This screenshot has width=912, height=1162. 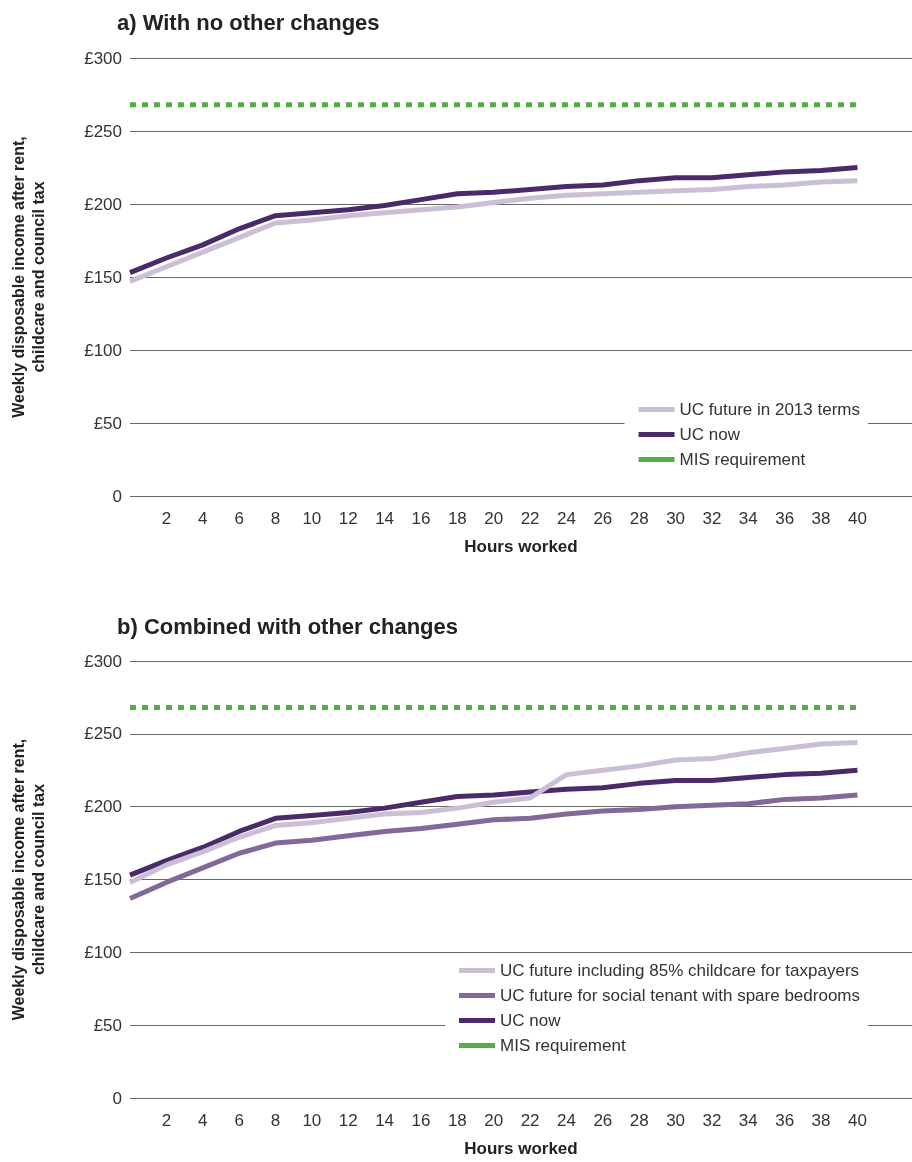 I want to click on legend-label: UC future including 85% childcare for taxpayers, so click(x=680, y=970).